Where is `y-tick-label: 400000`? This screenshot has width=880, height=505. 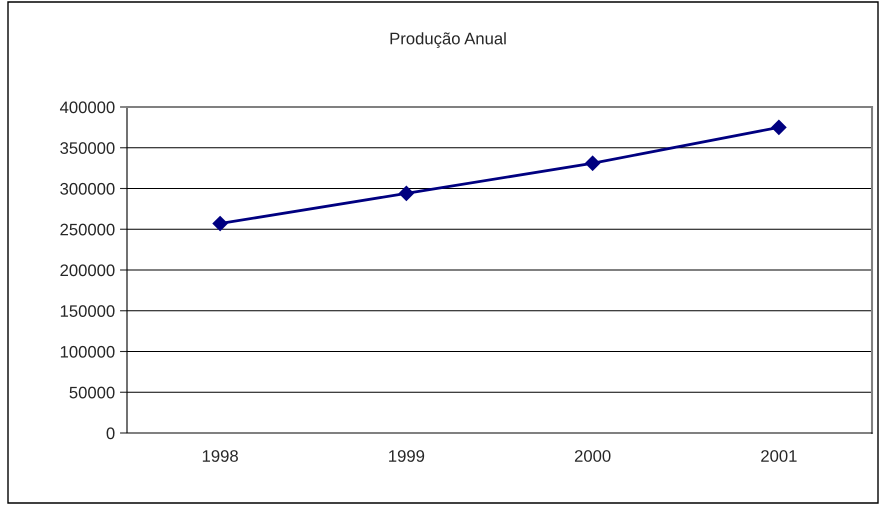 y-tick-label: 400000 is located at coordinates (87, 107).